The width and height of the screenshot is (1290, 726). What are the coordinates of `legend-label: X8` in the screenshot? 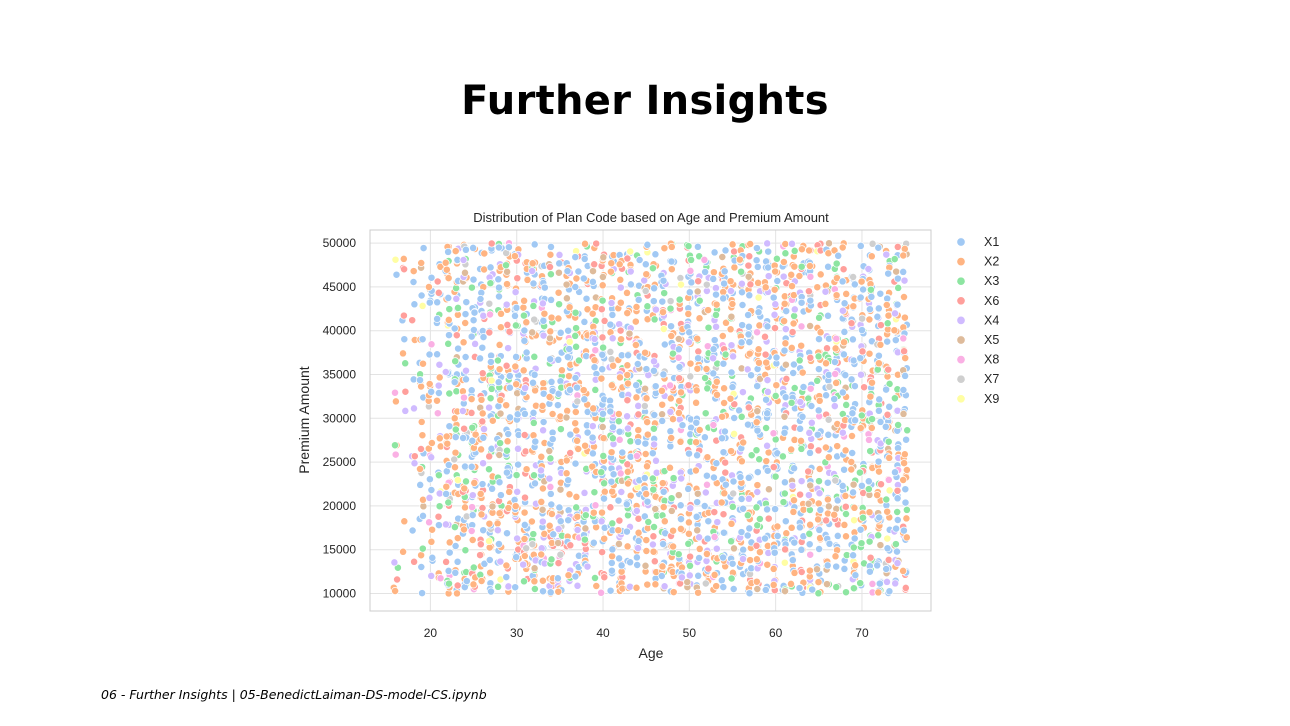 It's located at (991, 360).